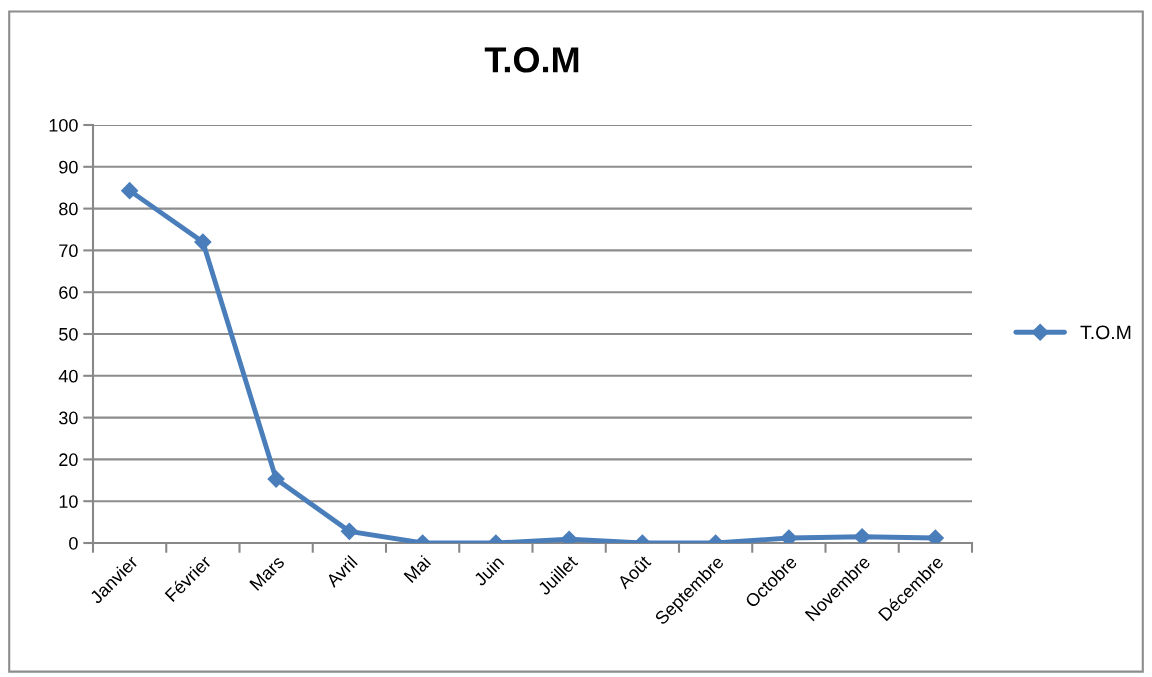  I want to click on x-tick-label: Juin, so click(488, 570).